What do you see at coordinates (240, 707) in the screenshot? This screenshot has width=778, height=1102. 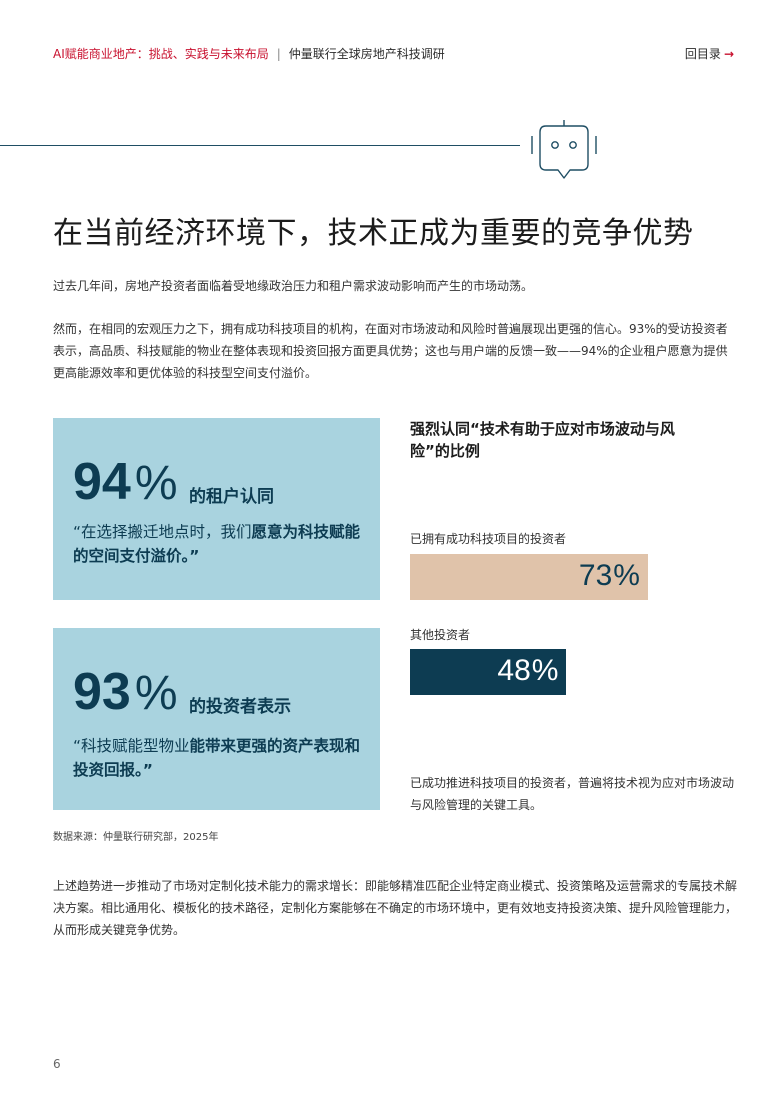 I see `stat-label: 的投资者表示` at bounding box center [240, 707].